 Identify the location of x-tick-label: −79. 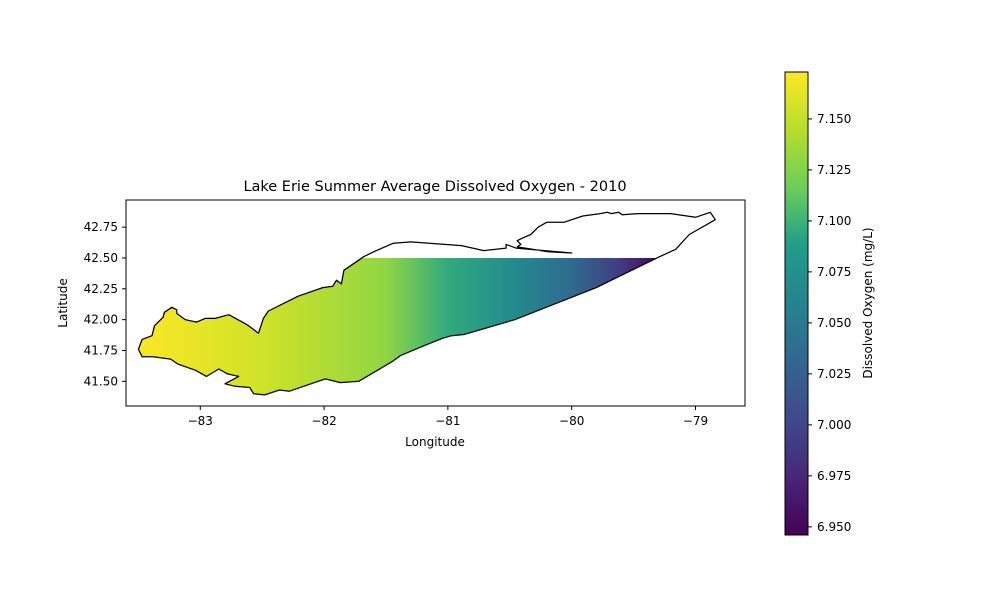
(695, 421).